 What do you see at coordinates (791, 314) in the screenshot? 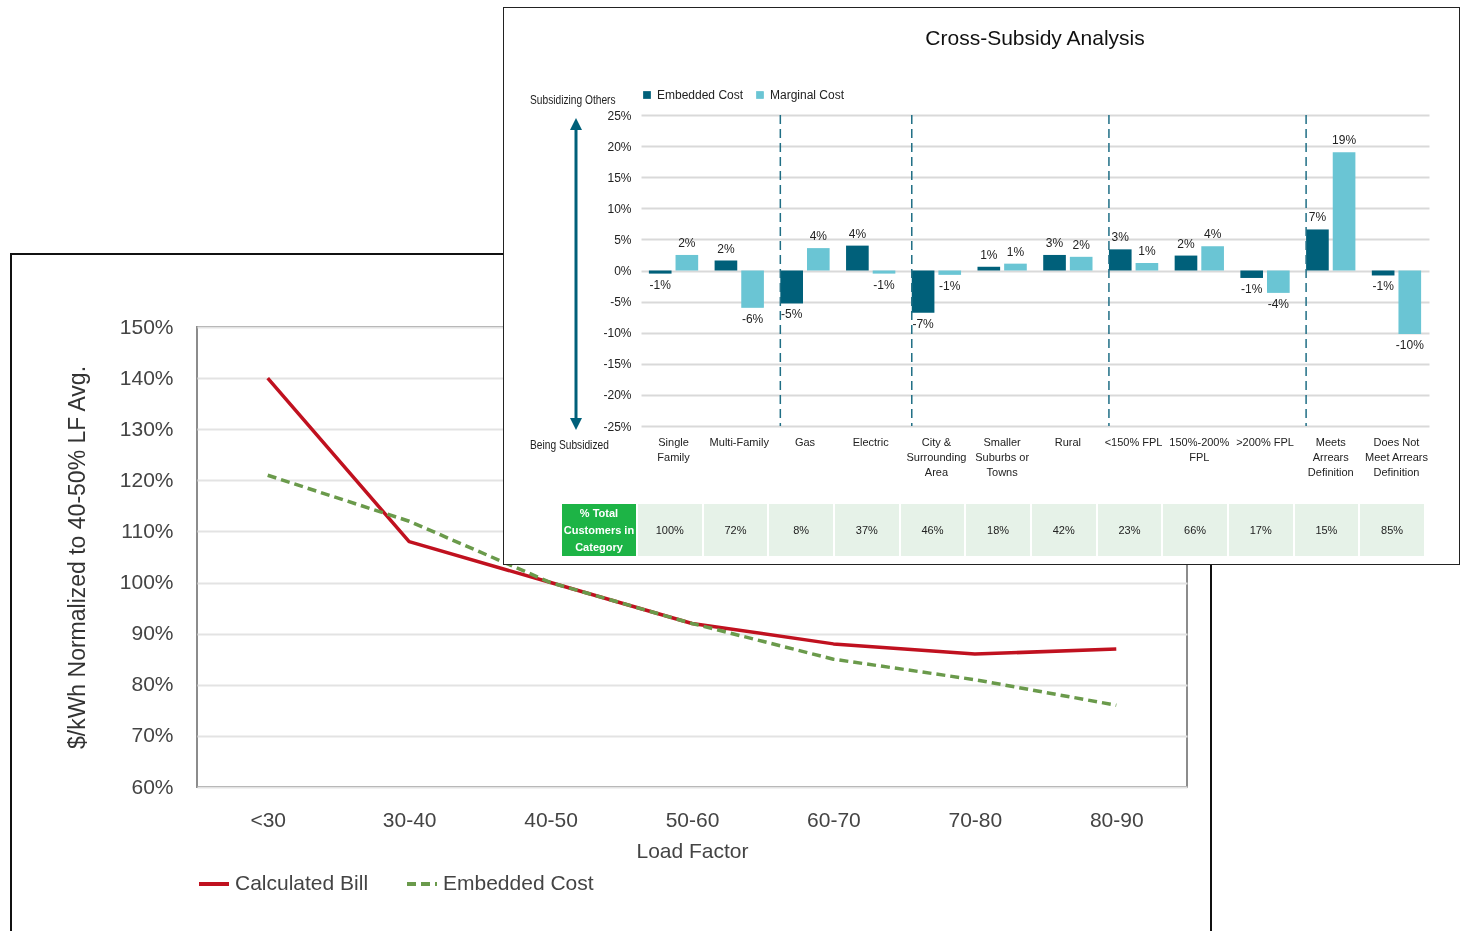
I see `data-label: -5%` at bounding box center [791, 314].